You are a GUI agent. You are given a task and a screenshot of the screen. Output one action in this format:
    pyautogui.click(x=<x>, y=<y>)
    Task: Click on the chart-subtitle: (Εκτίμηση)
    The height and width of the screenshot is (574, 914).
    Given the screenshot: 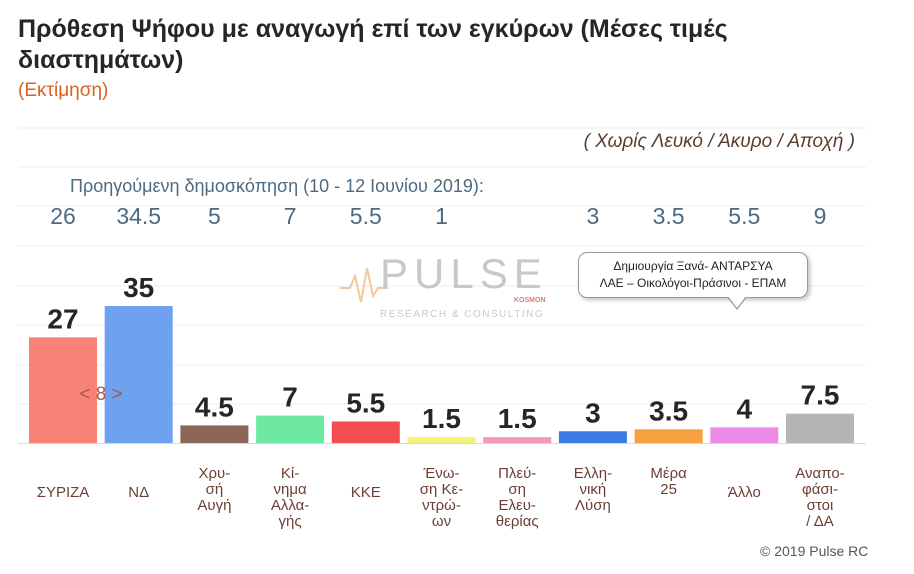 What is the action you would take?
    pyautogui.click(x=63, y=90)
    